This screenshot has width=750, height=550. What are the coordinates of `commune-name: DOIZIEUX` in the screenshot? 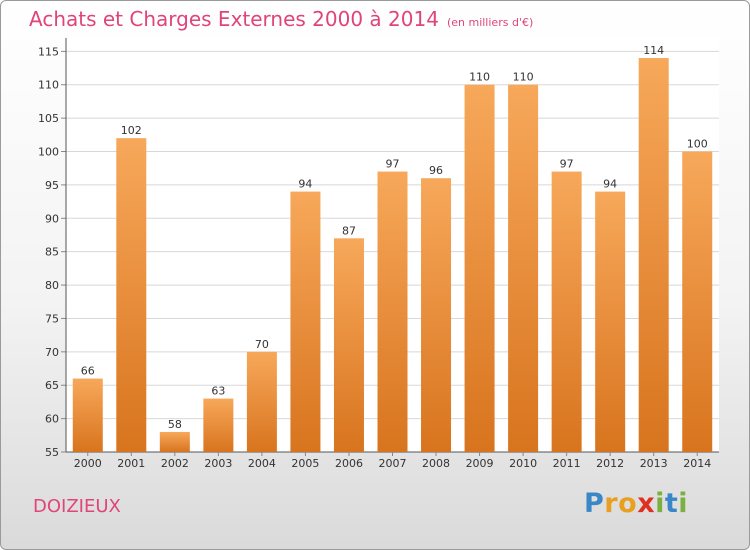 It's located at (77, 506).